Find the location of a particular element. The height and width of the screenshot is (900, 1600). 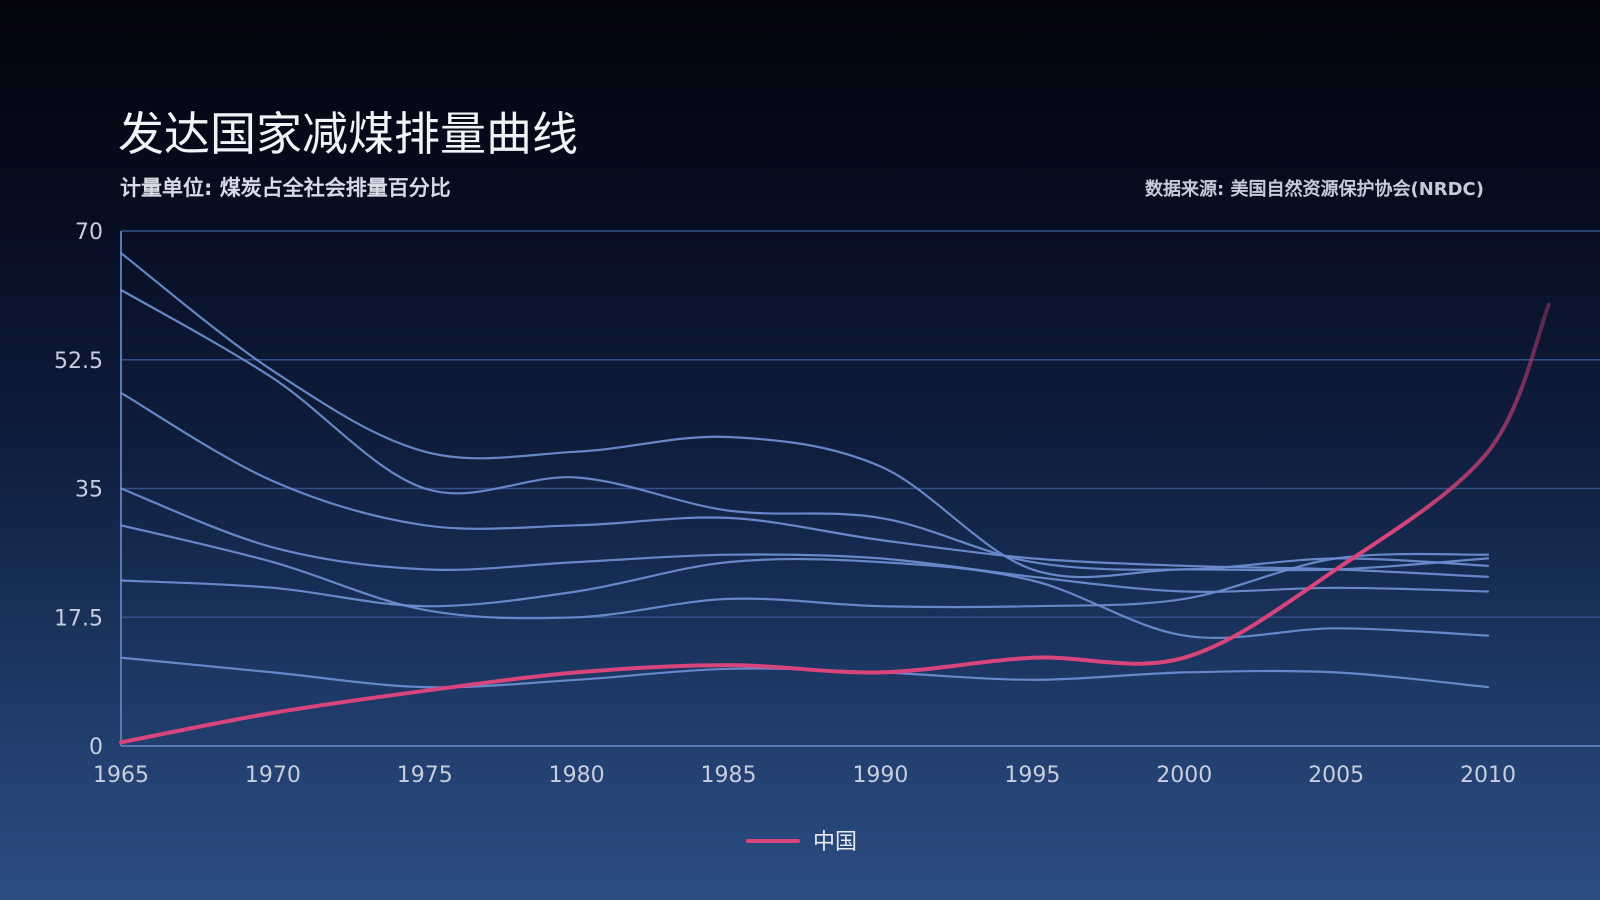

x-tick-label: 2005 is located at coordinates (1336, 775).